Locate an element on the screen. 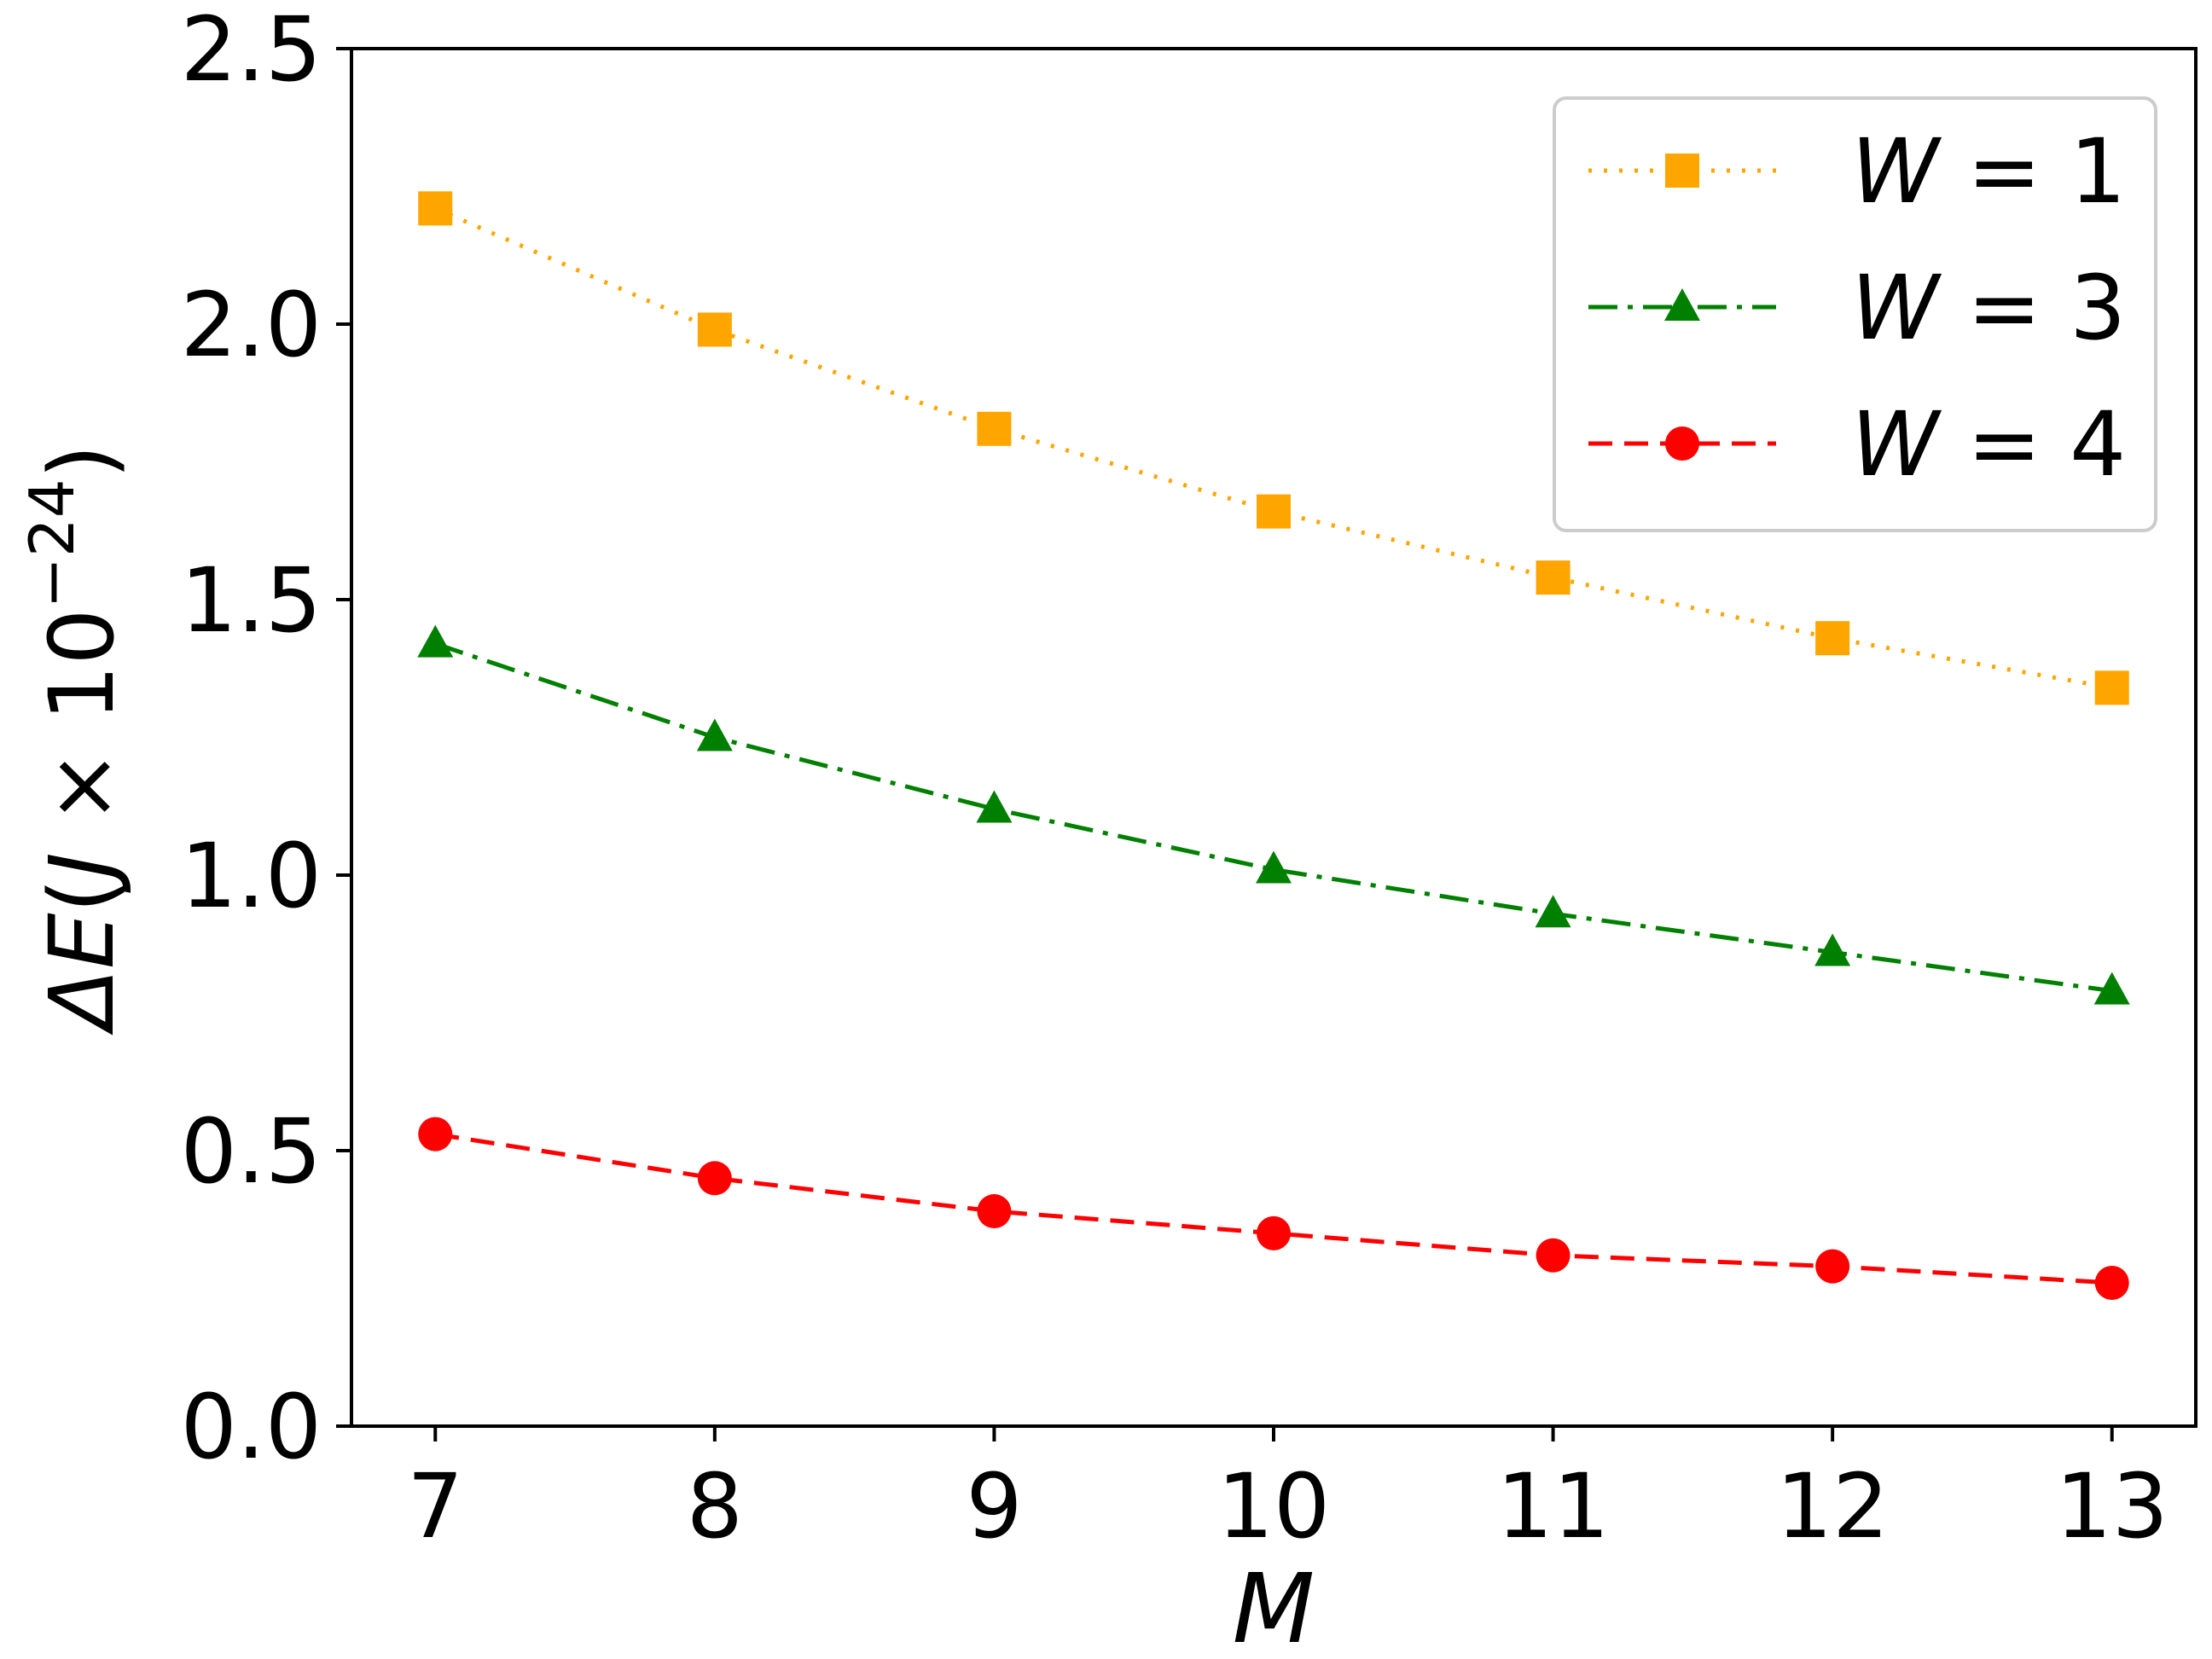 The image size is (2212, 1659). x-tick-label: 7 is located at coordinates (435, 1506).